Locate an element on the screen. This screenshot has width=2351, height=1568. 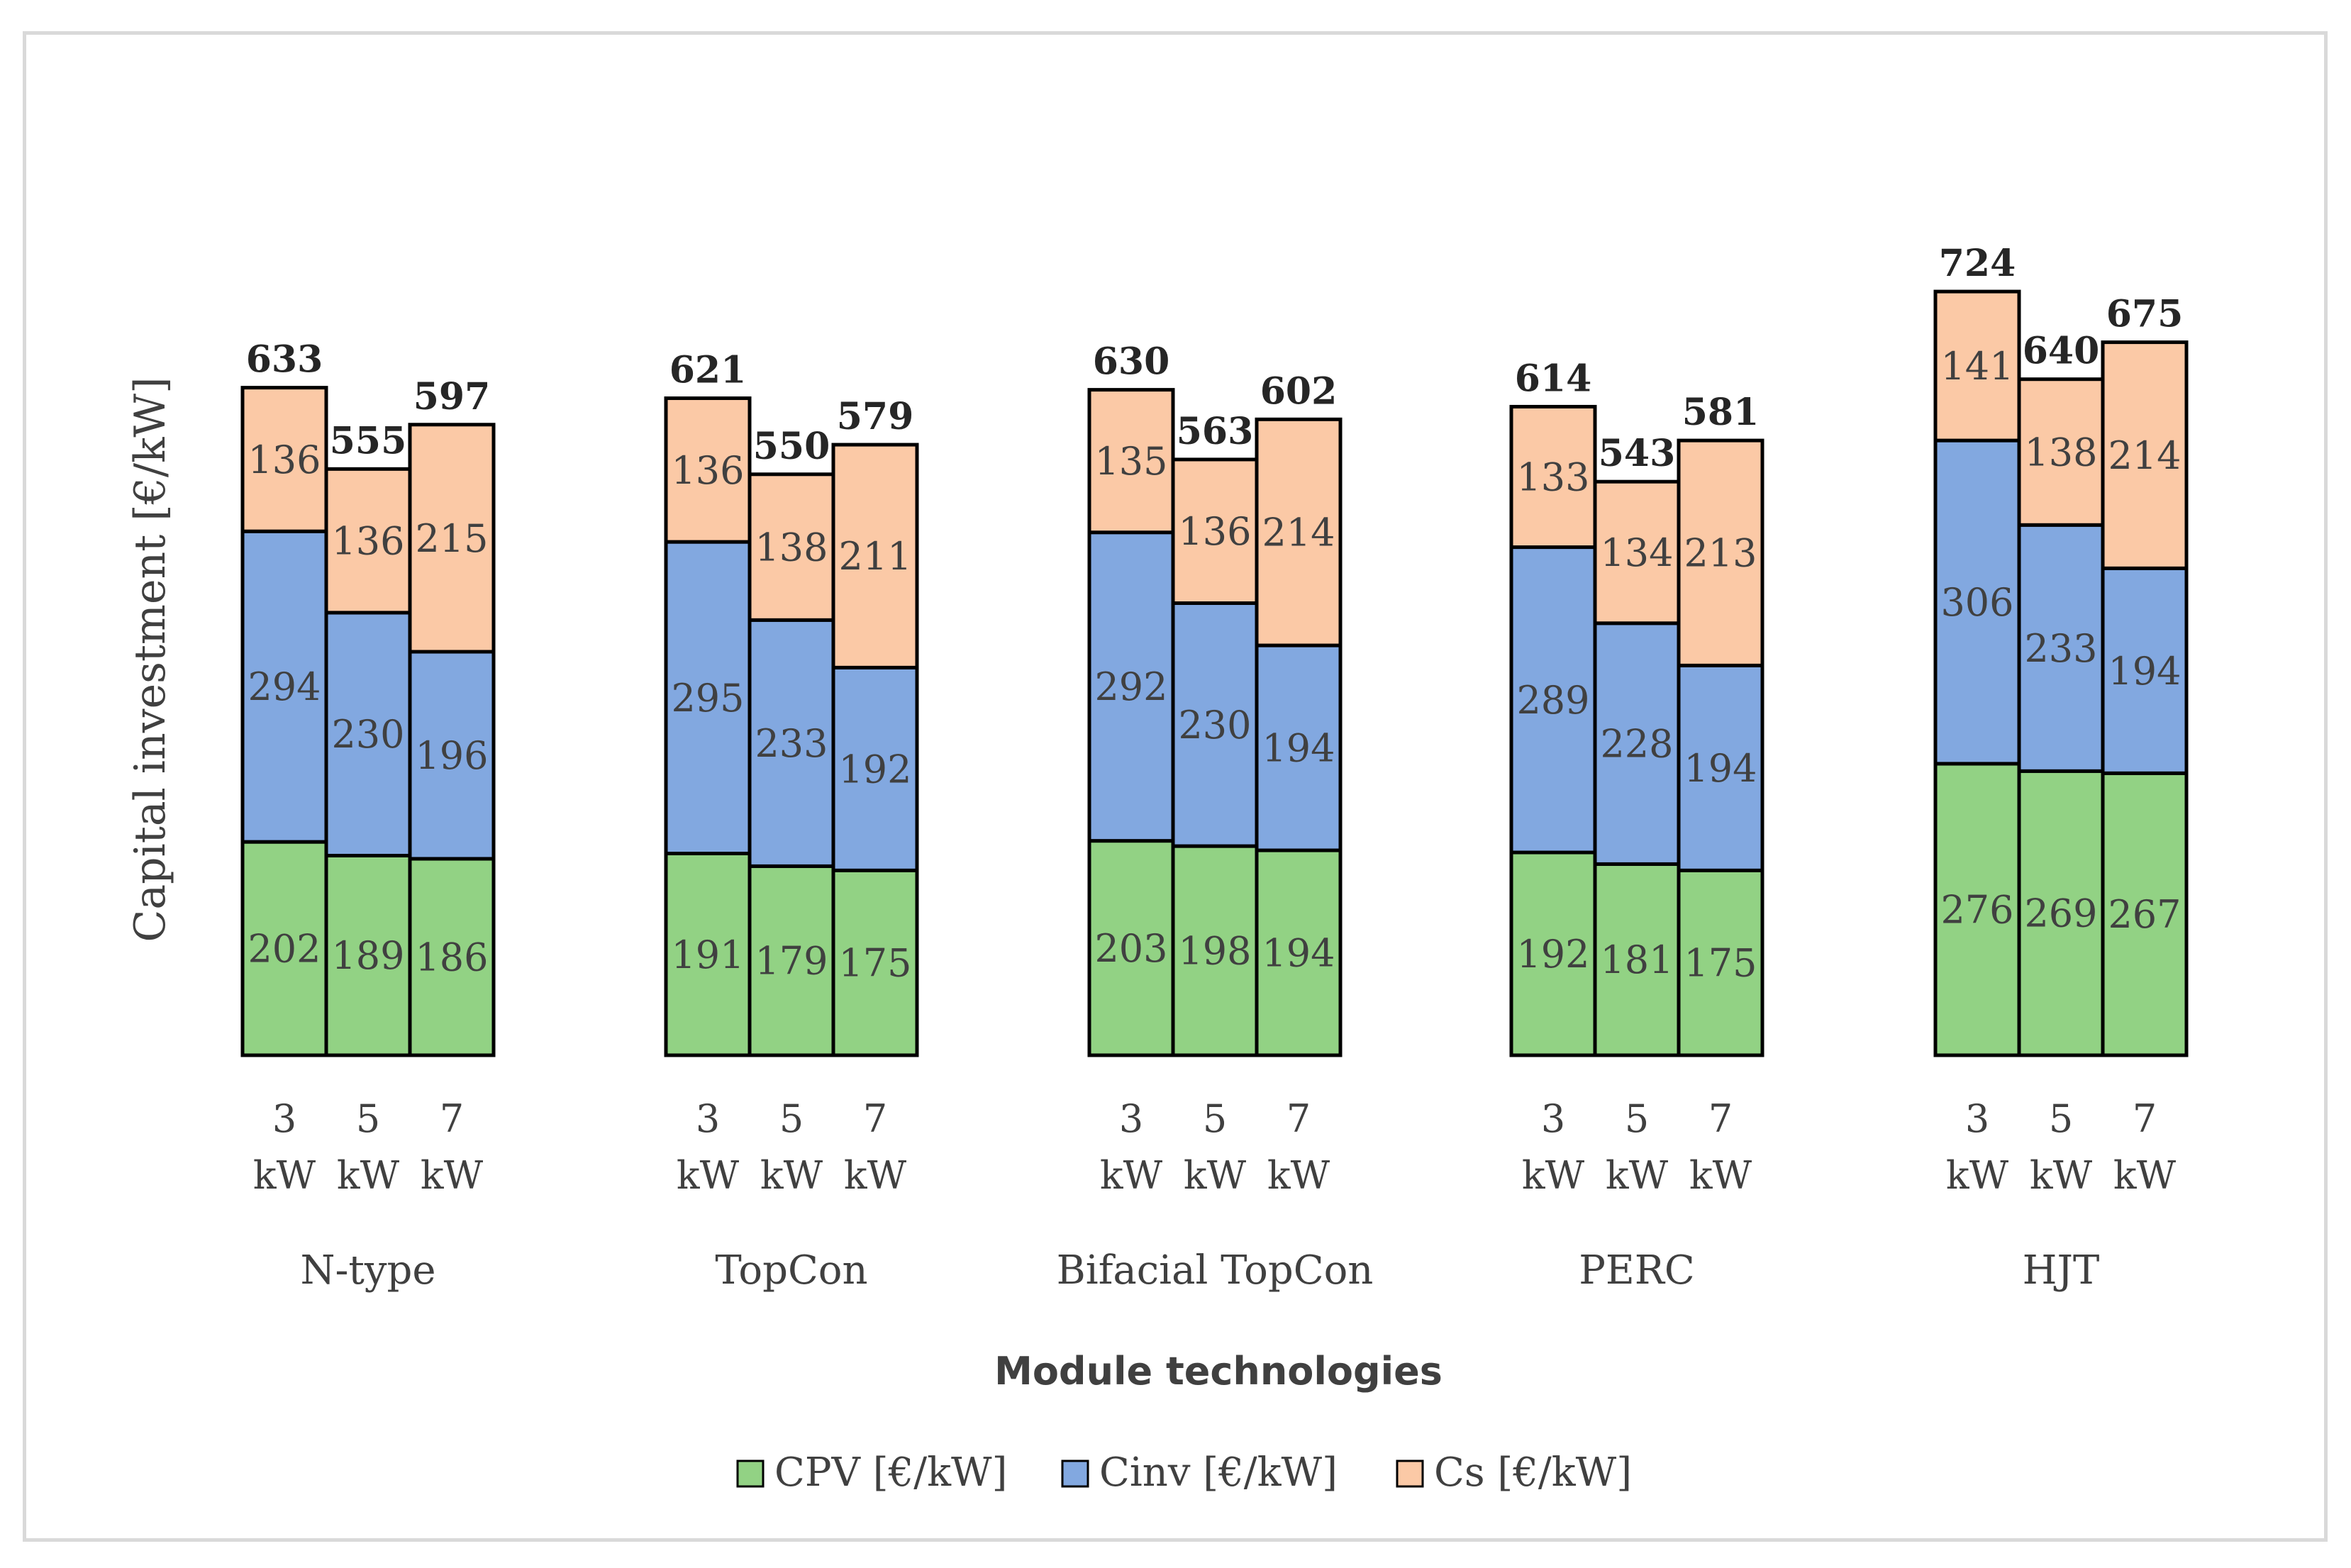
value-label-n-type-1-cinv: 230 is located at coordinates (367, 735).